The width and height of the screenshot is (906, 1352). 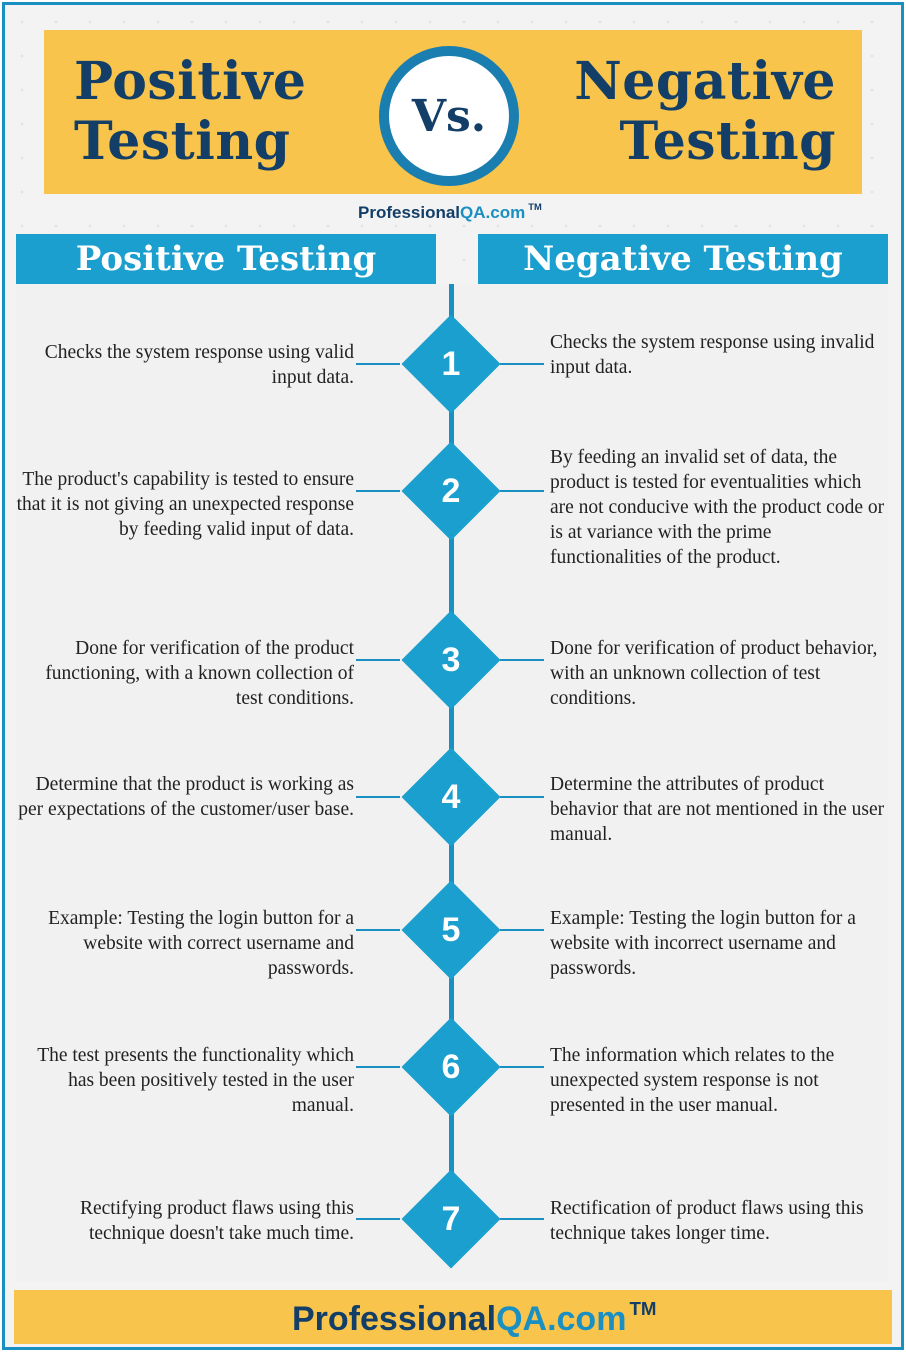 I want to click on step-number: 4, so click(x=451, y=796).